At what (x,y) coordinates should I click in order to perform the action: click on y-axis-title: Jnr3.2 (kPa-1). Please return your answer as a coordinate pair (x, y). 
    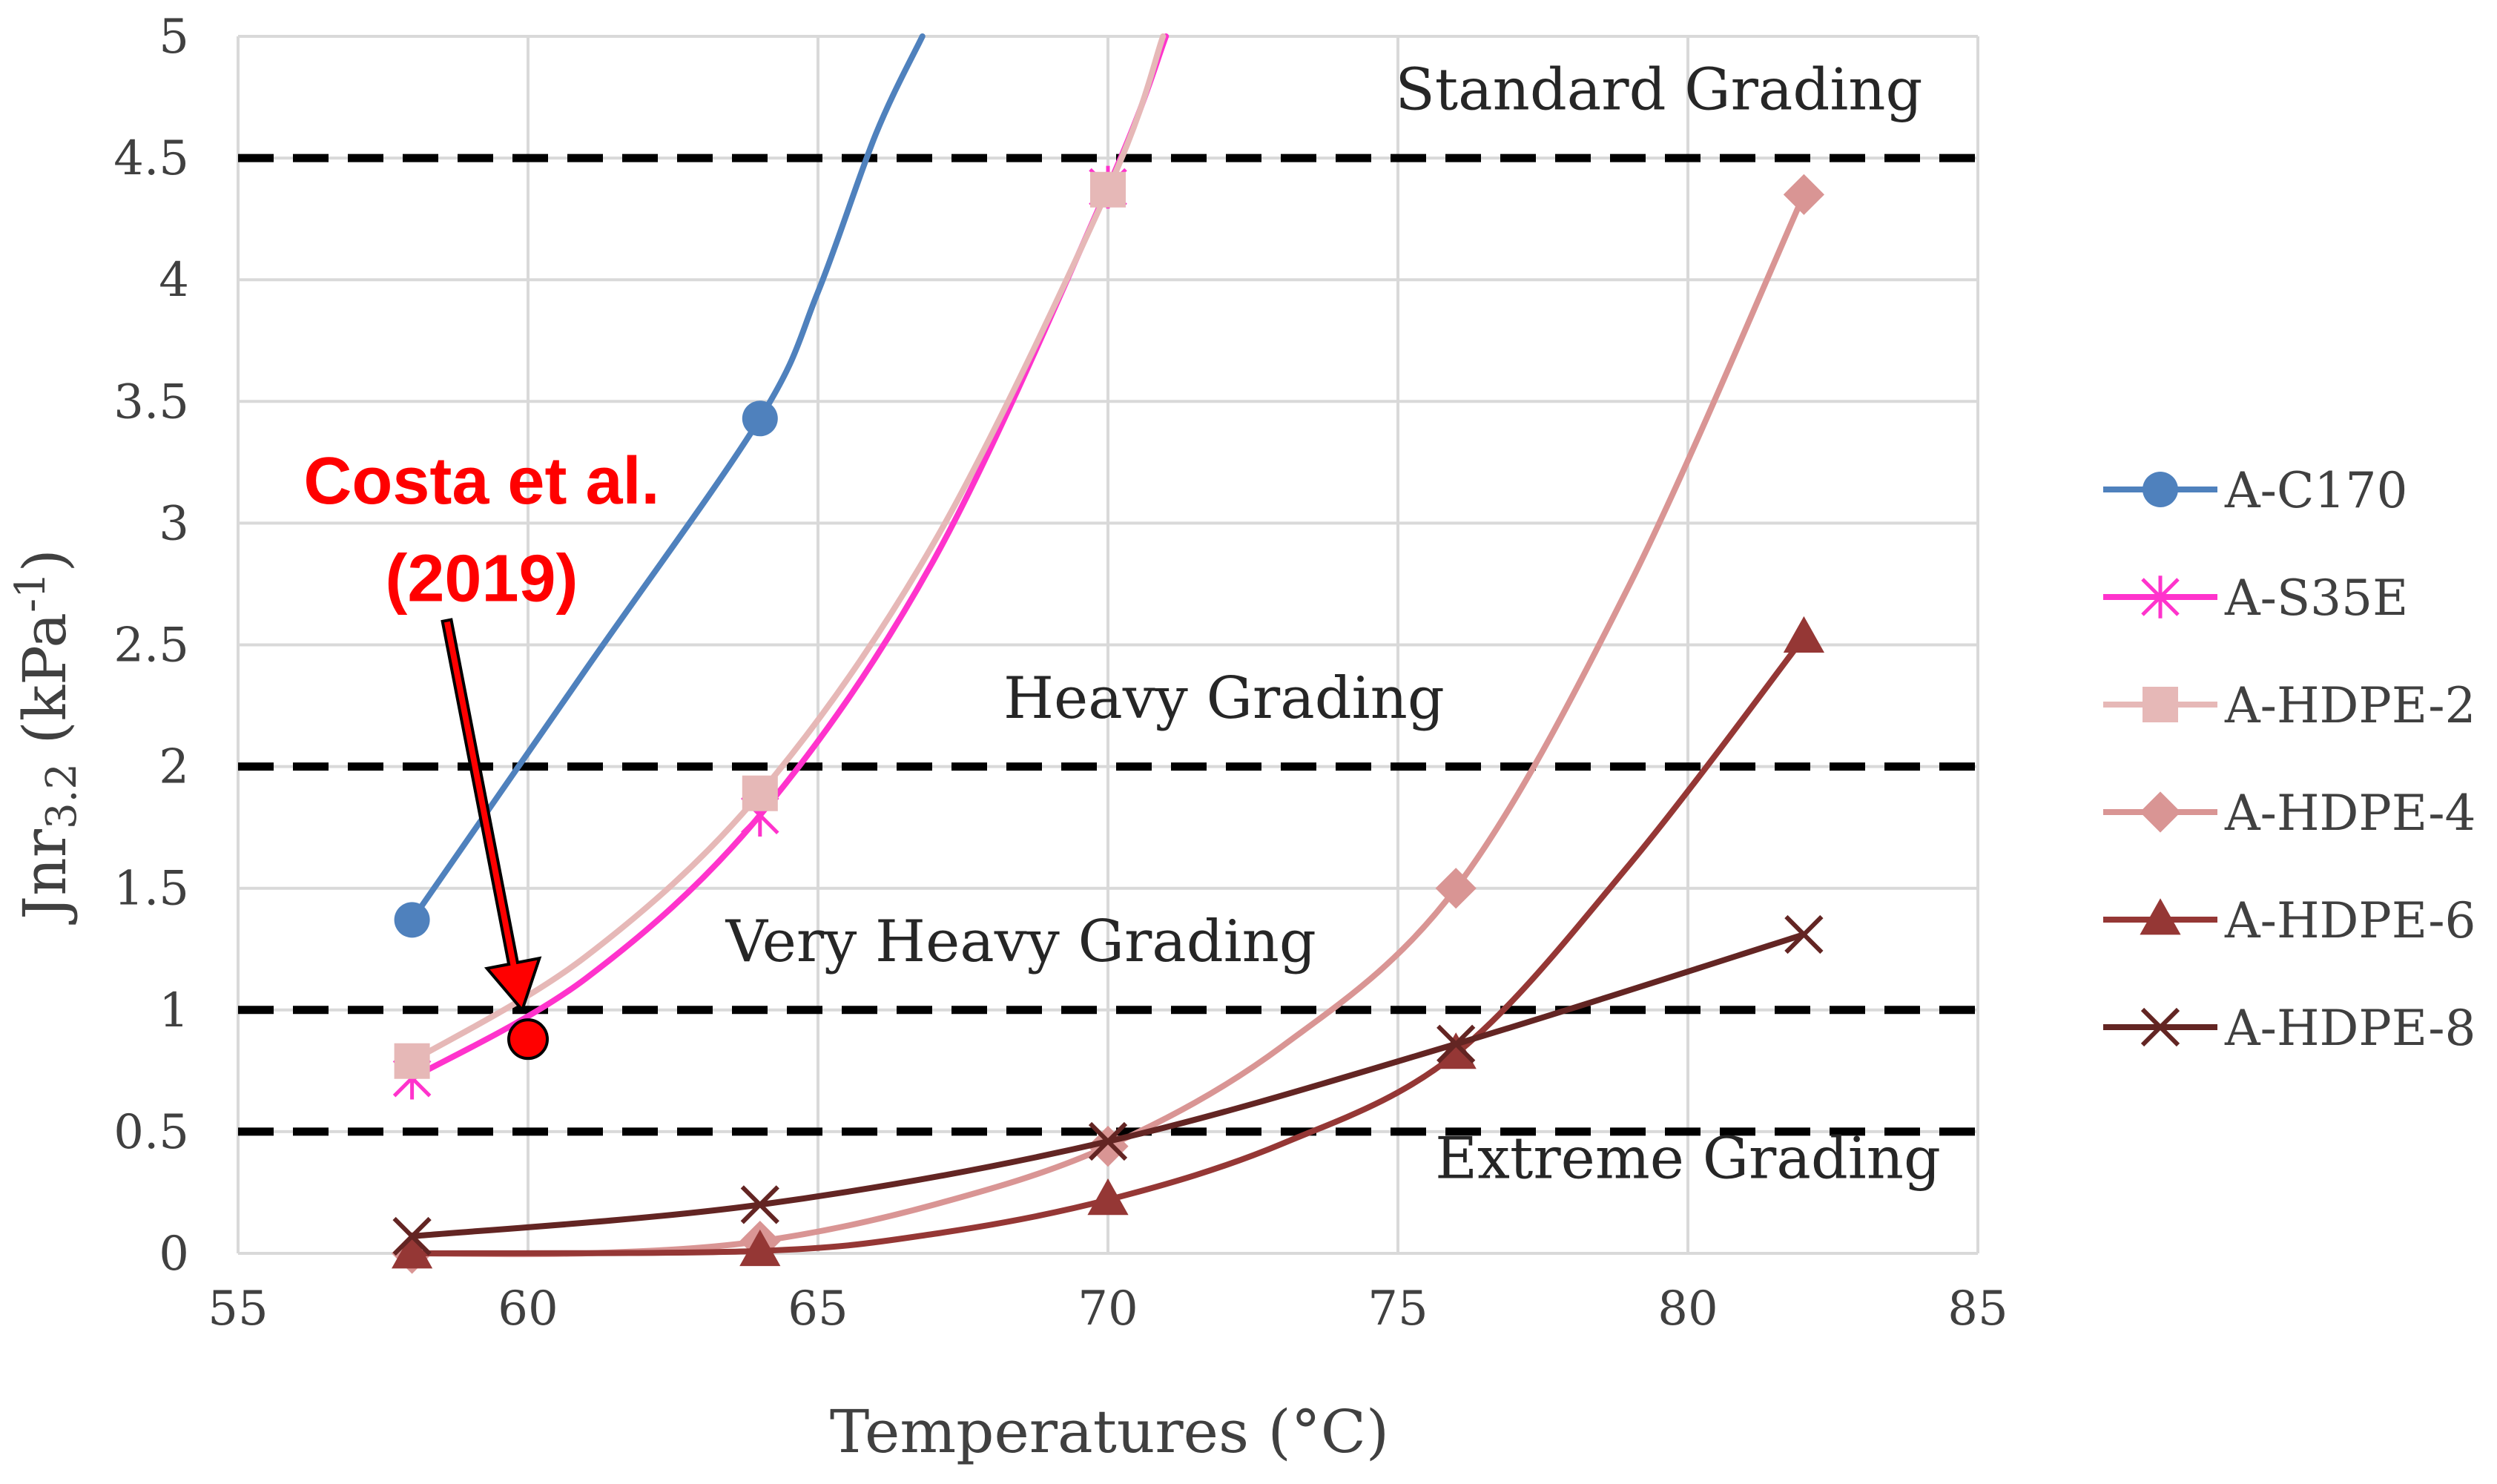
    Looking at the image, I should click on (46, 737).